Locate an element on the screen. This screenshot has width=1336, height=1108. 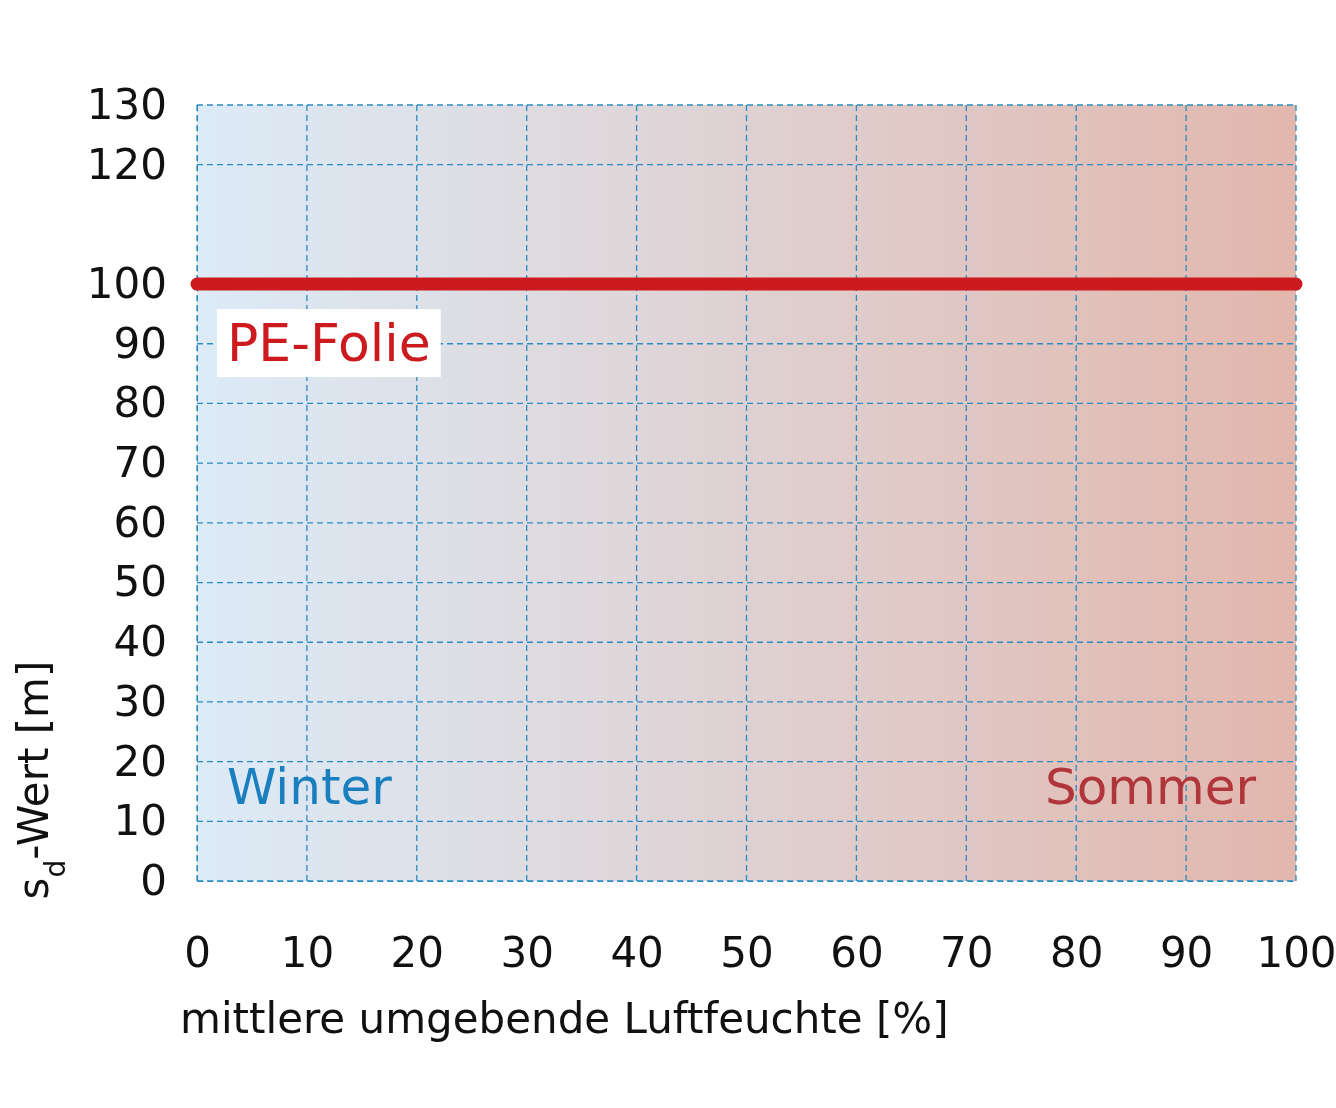
y-tick-label: 10 is located at coordinates (140, 821).